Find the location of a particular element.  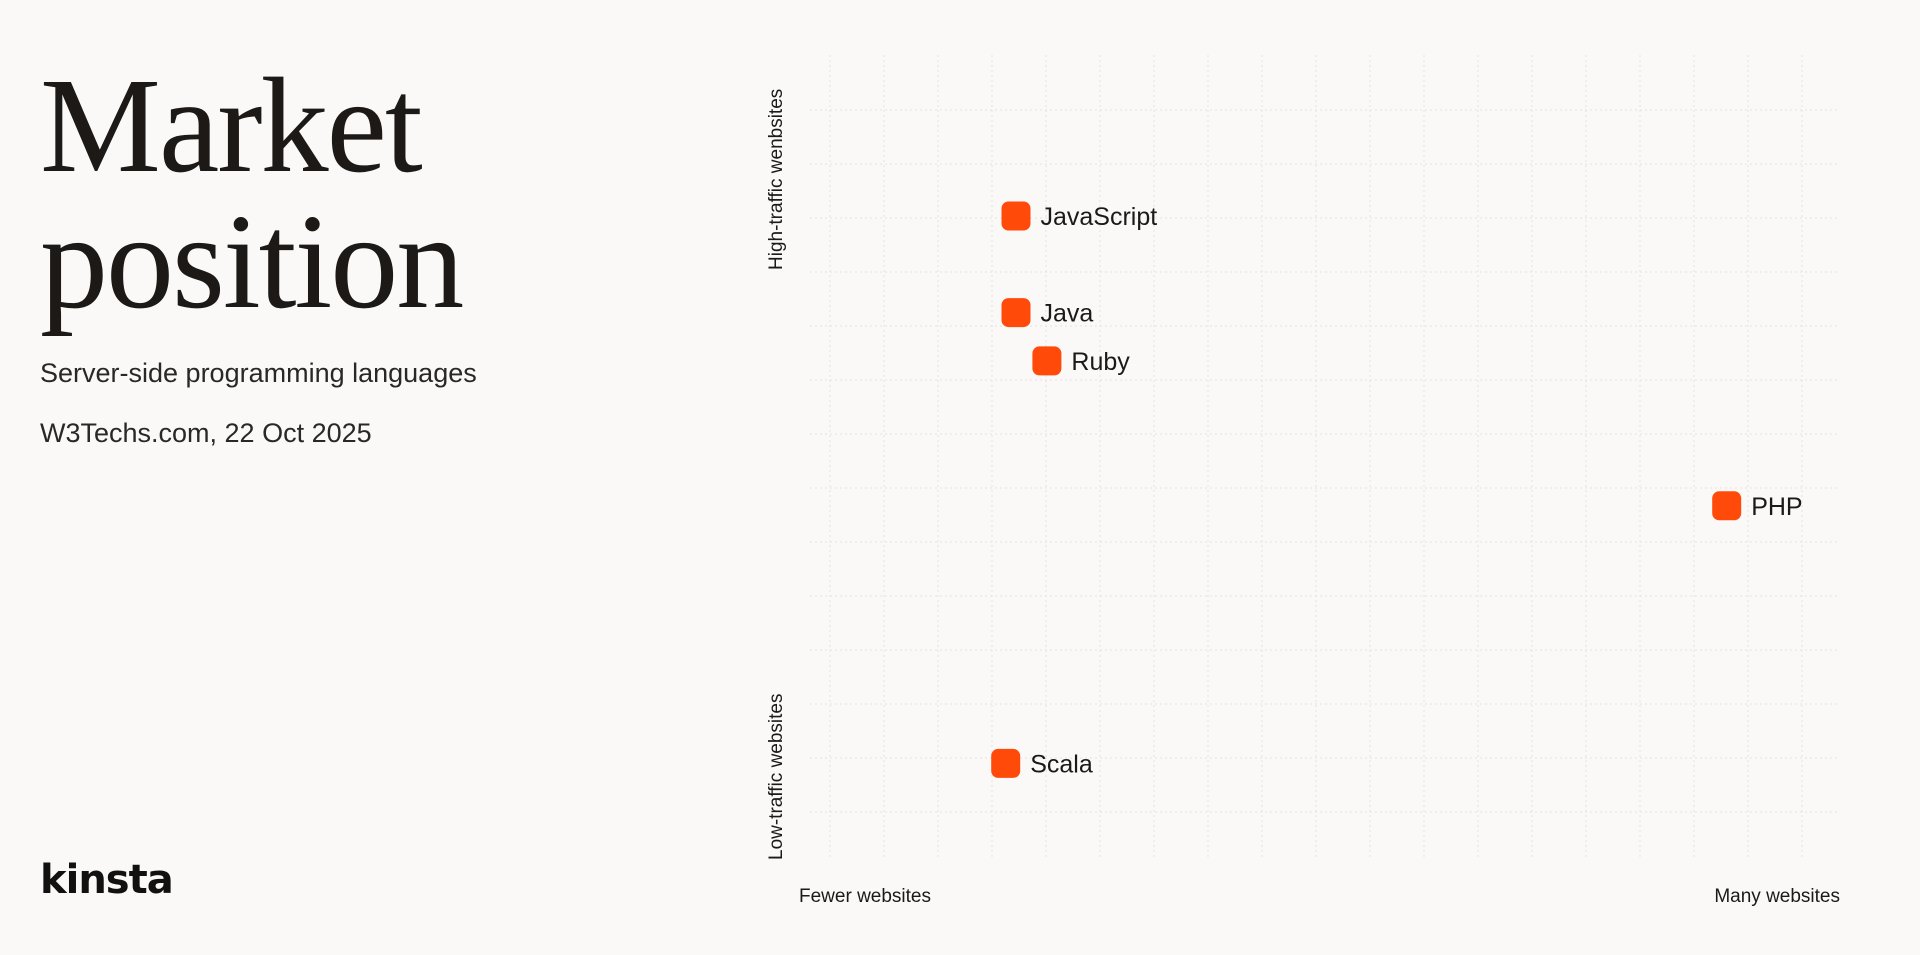

data-point-javascript is located at coordinates (1016, 216).